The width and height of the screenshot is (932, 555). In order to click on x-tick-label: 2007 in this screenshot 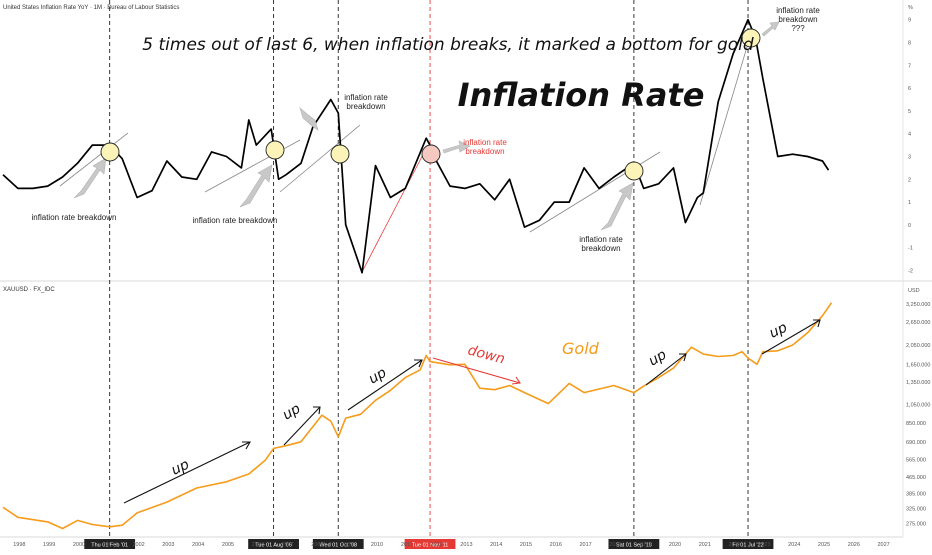, I will do `click(287, 545)`.